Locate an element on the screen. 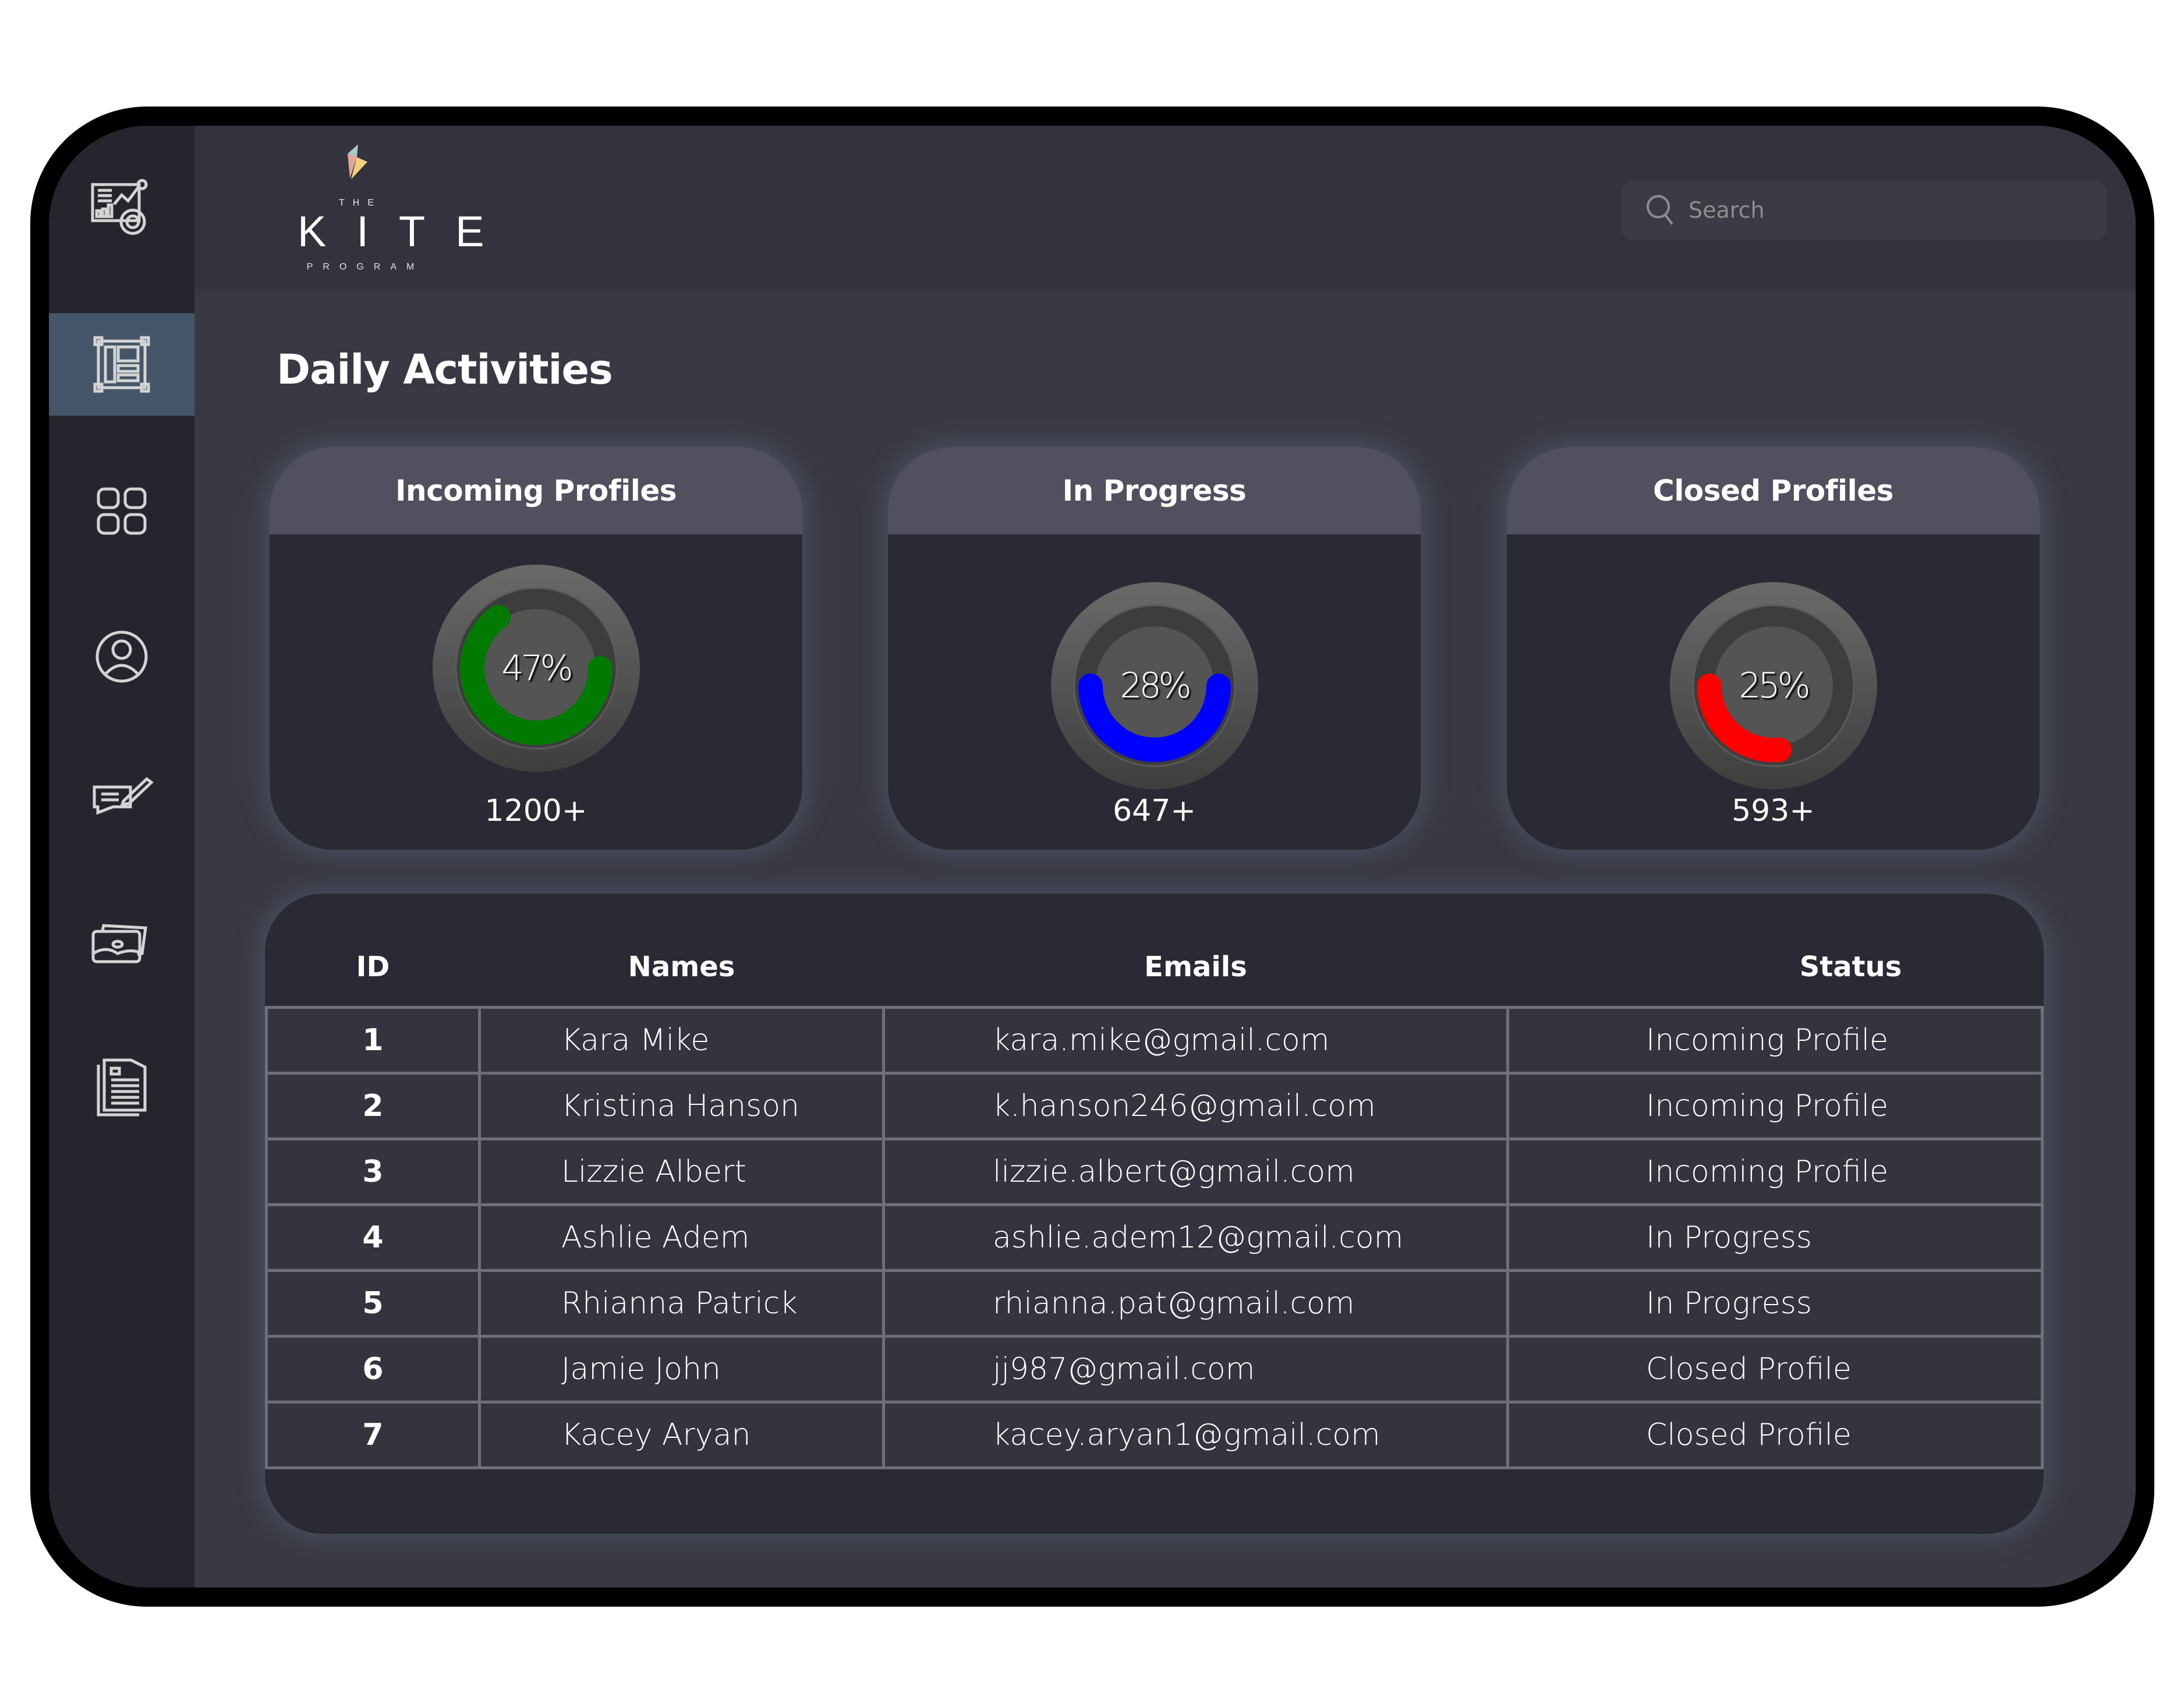 Image resolution: width=2184 pixels, height=1694 pixels. gauge-percent: 47% is located at coordinates (537, 668).